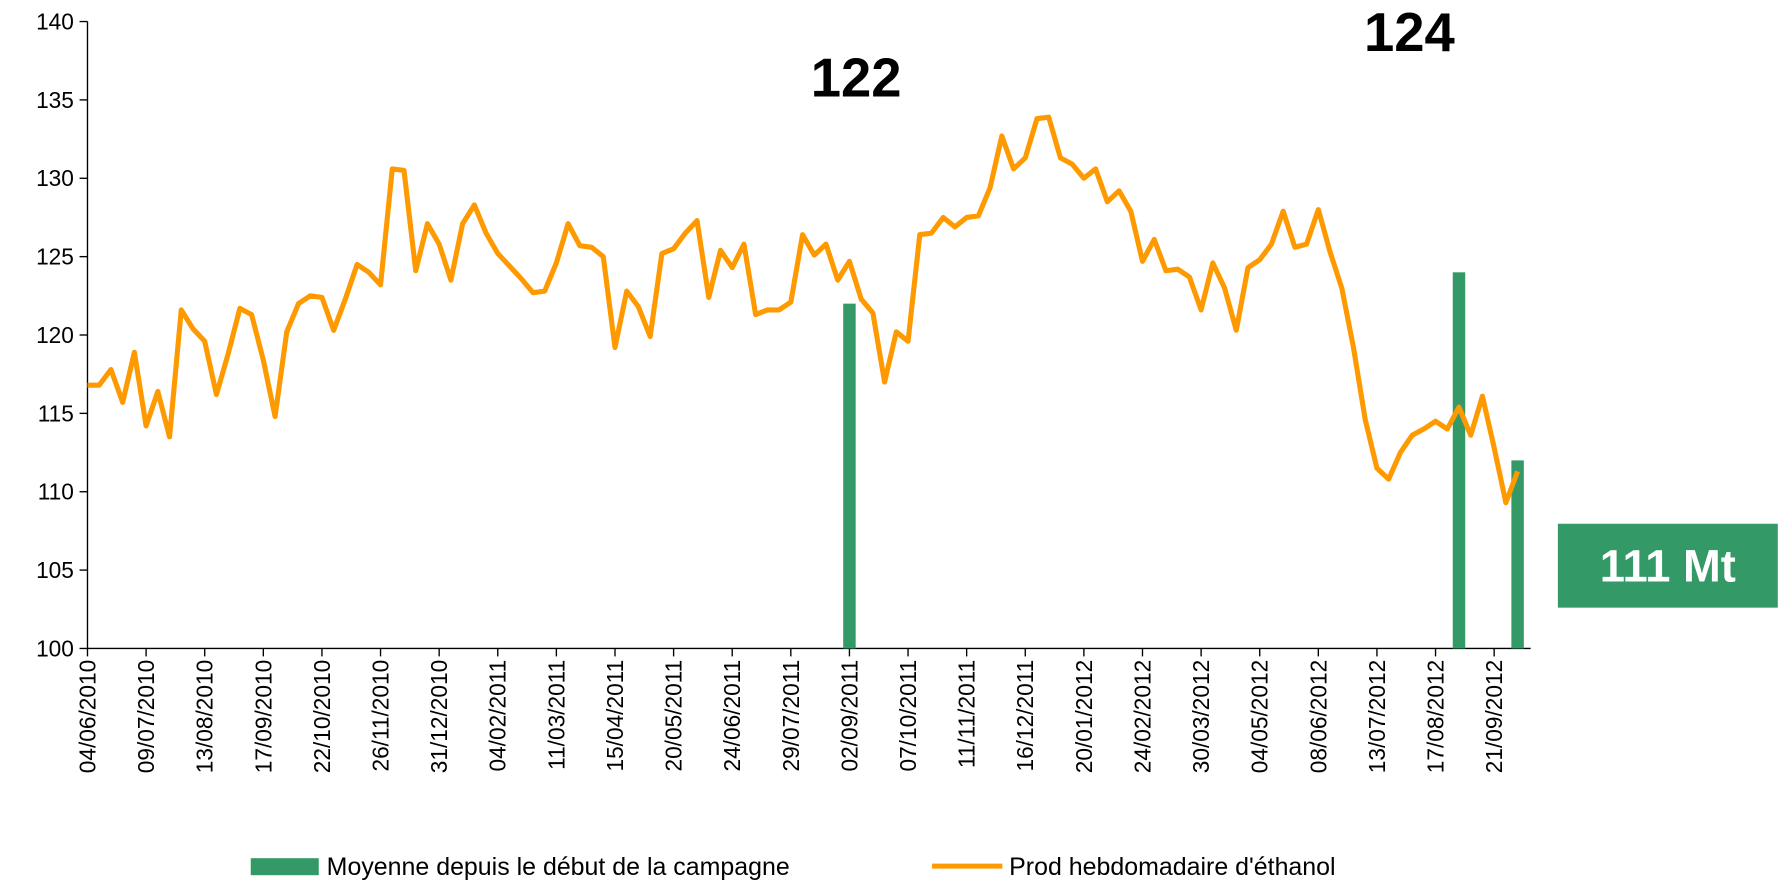  Describe the element at coordinates (55, 21) in the screenshot. I see `y-tick-label: 140` at that location.